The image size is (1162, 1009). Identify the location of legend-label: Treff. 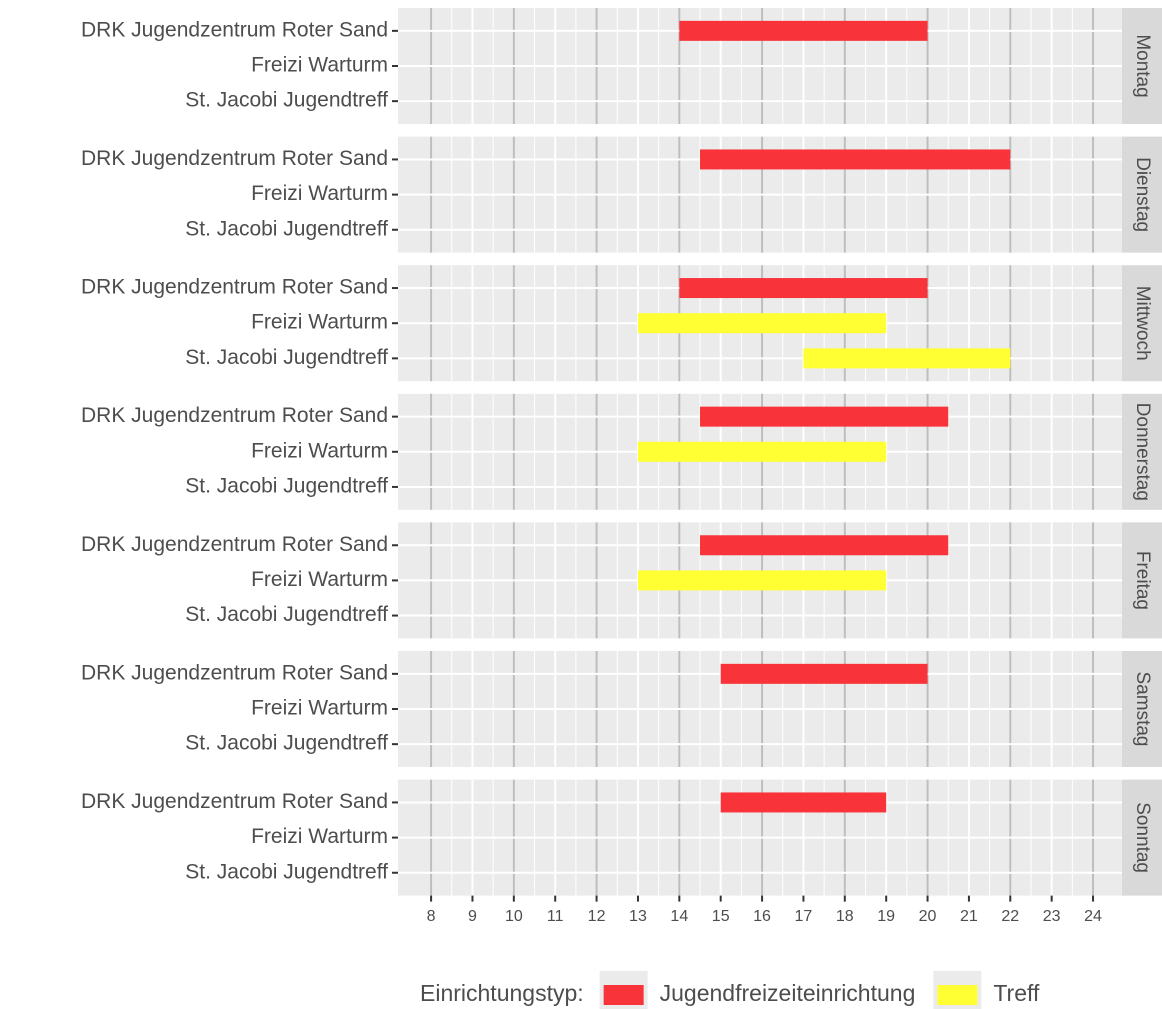
(1016, 993).